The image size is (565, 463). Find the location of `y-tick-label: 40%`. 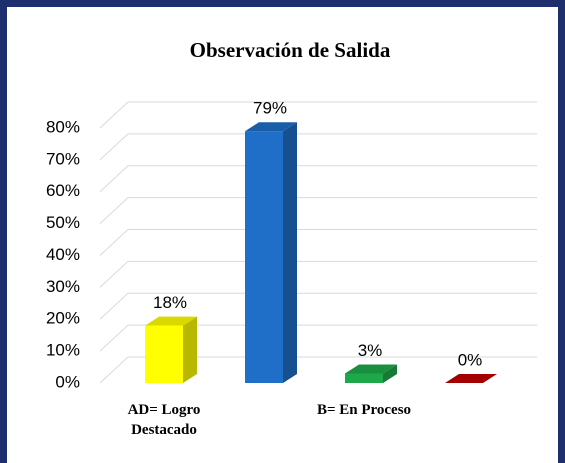

y-tick-label: 40% is located at coordinates (63, 254).